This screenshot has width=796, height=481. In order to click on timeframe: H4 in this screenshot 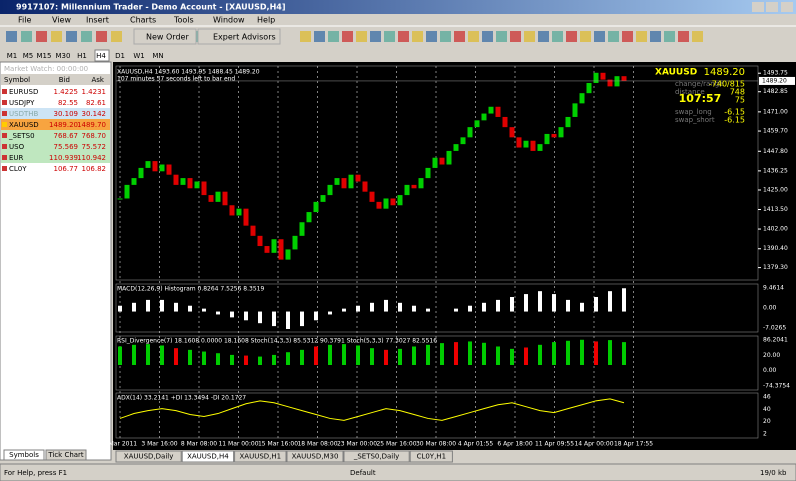, I will do `click(101, 56)`.